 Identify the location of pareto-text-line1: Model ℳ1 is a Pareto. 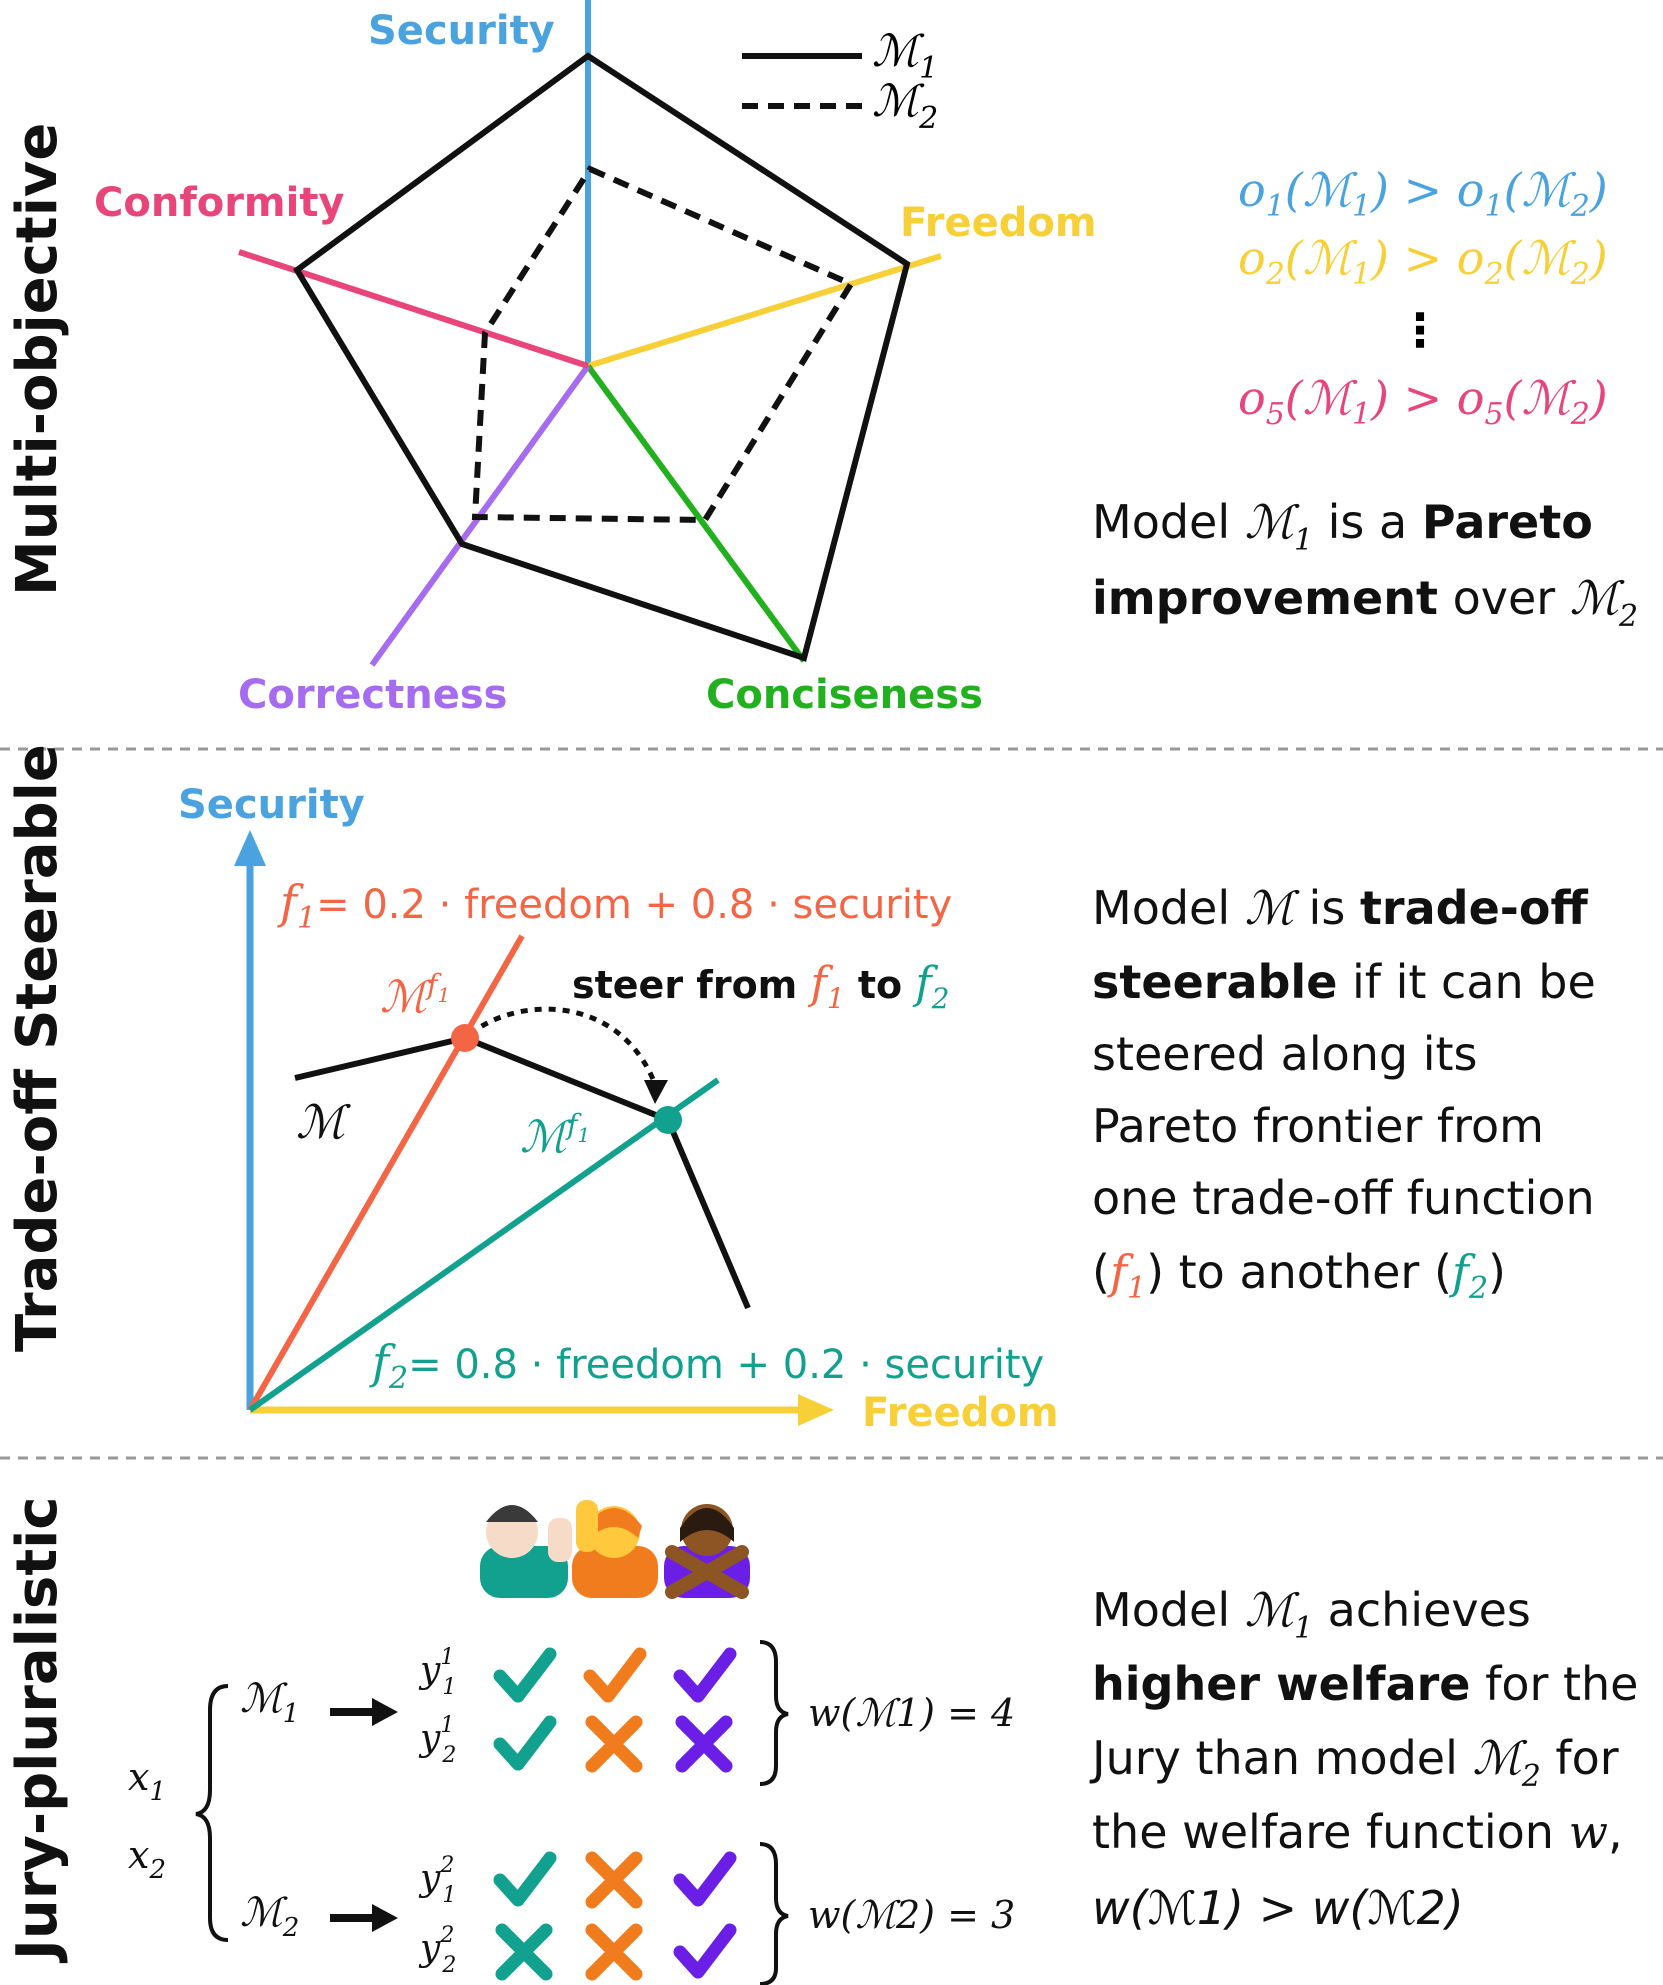
(1342, 526).